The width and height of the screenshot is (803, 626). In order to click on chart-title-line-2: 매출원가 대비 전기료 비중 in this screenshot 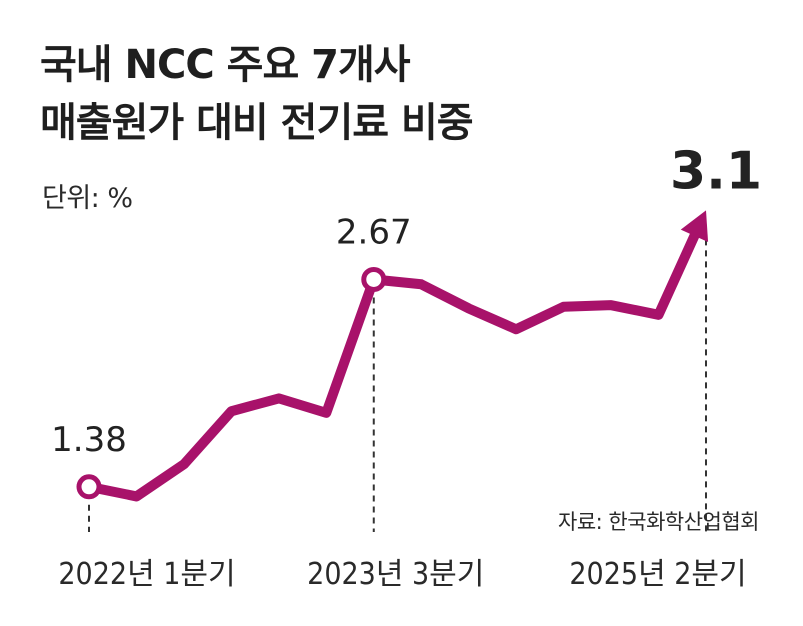, I will do `click(257, 123)`.